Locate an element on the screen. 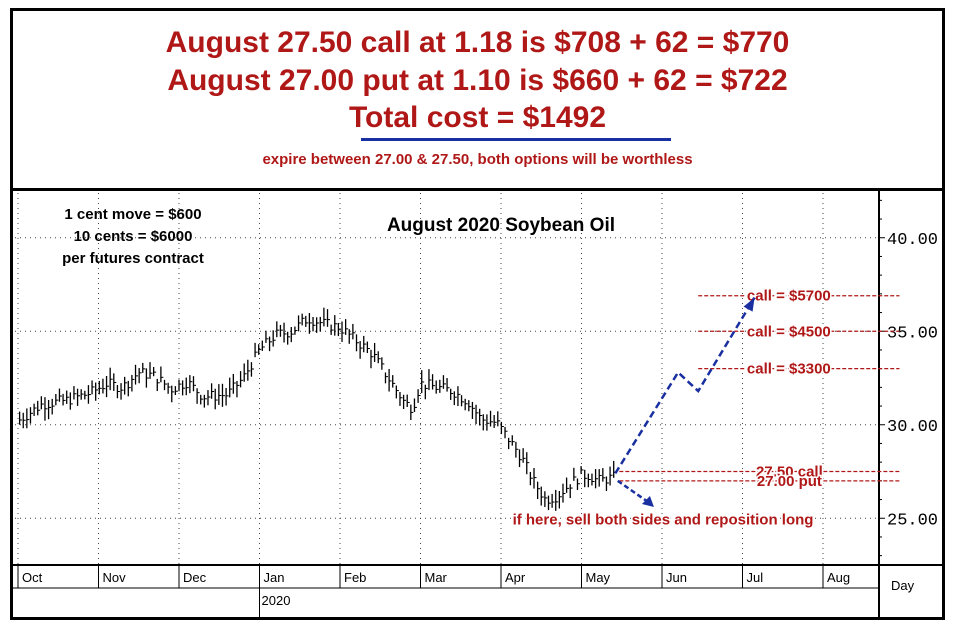 This screenshot has width=959, height=635. month-label-mar: Mar is located at coordinates (436, 577).